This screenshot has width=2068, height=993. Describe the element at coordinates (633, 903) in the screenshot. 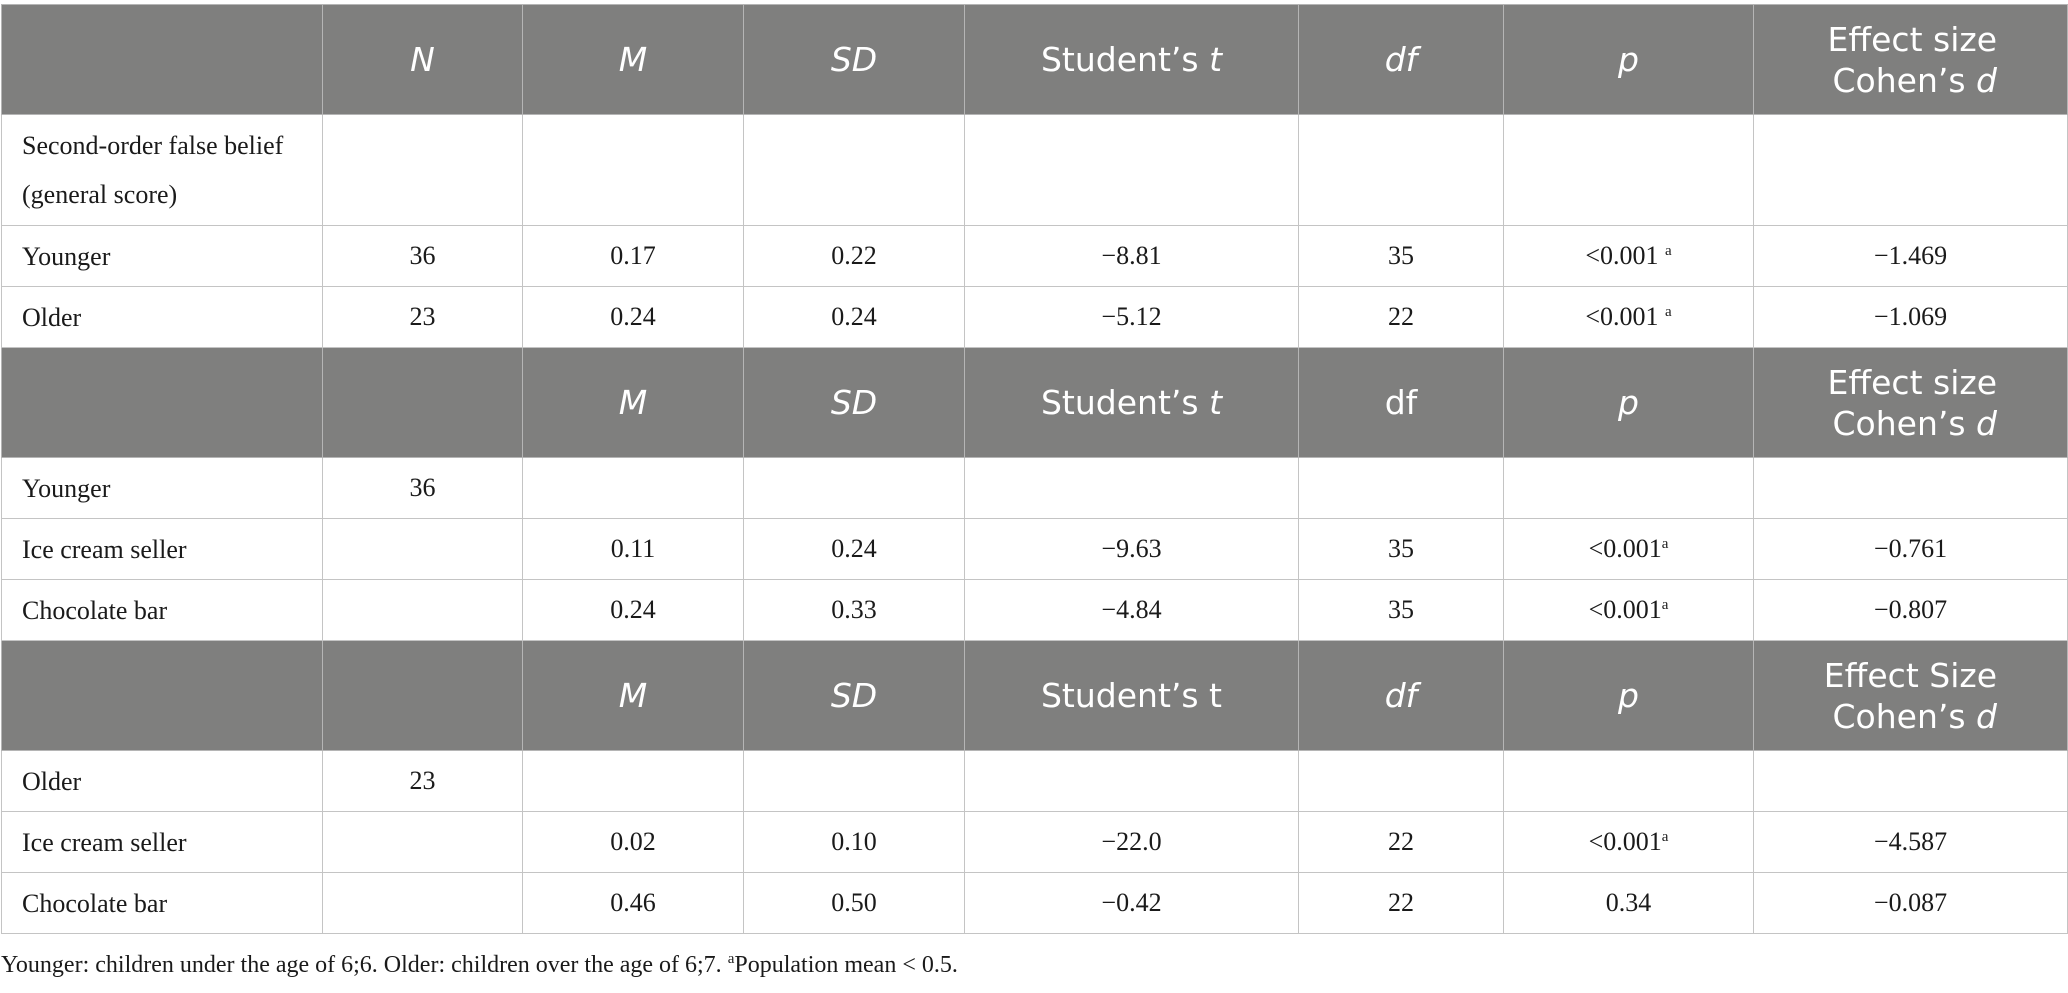

I see `cell-m: 0.46` at that location.